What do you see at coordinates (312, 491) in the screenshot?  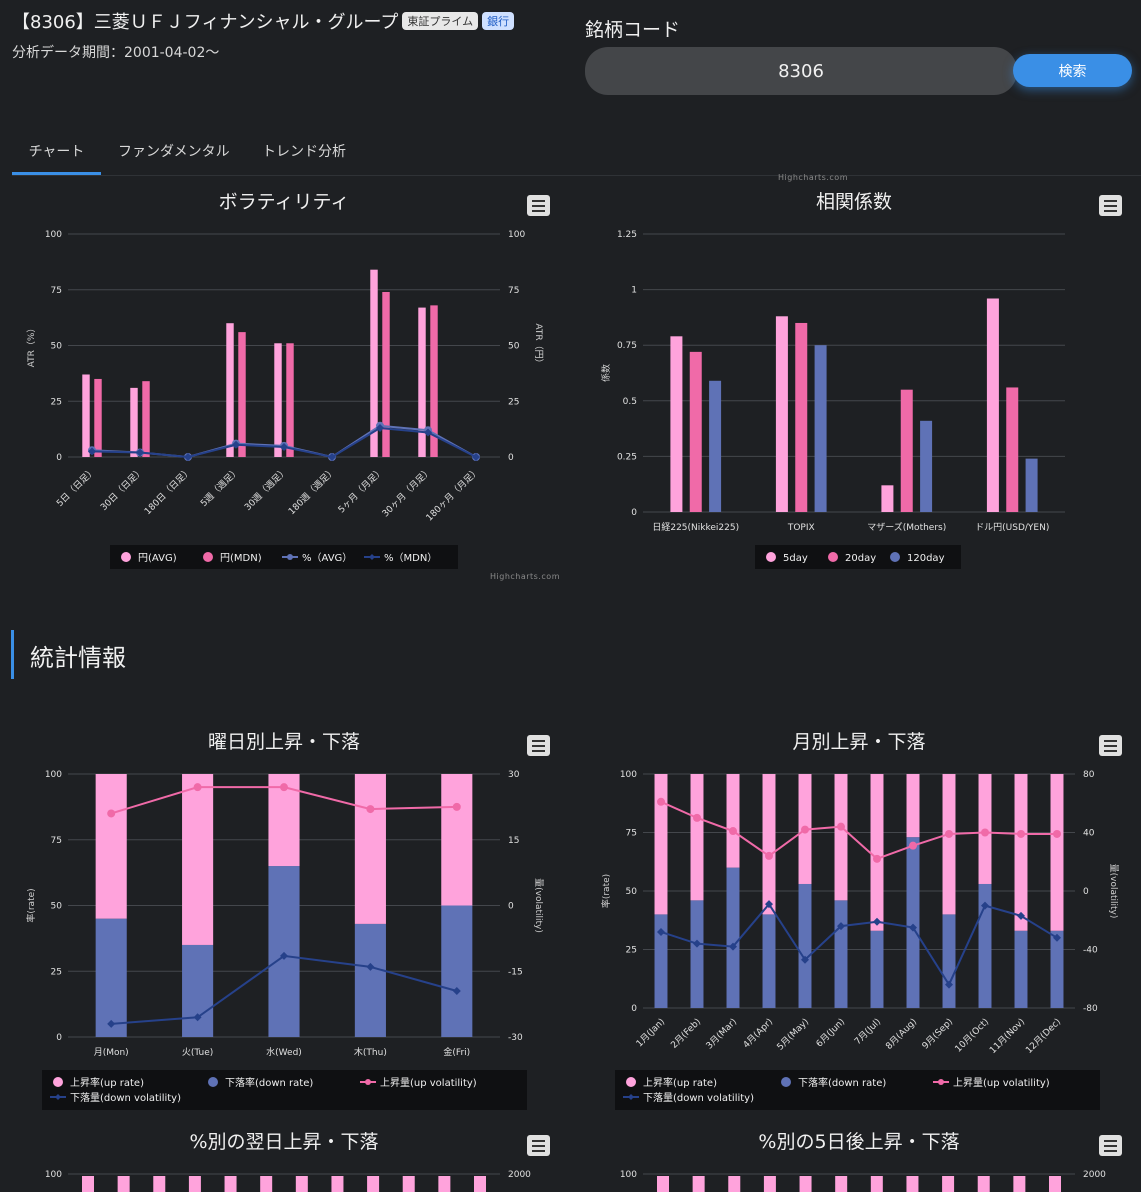 I see `x-tick-label: 180週（週足）` at bounding box center [312, 491].